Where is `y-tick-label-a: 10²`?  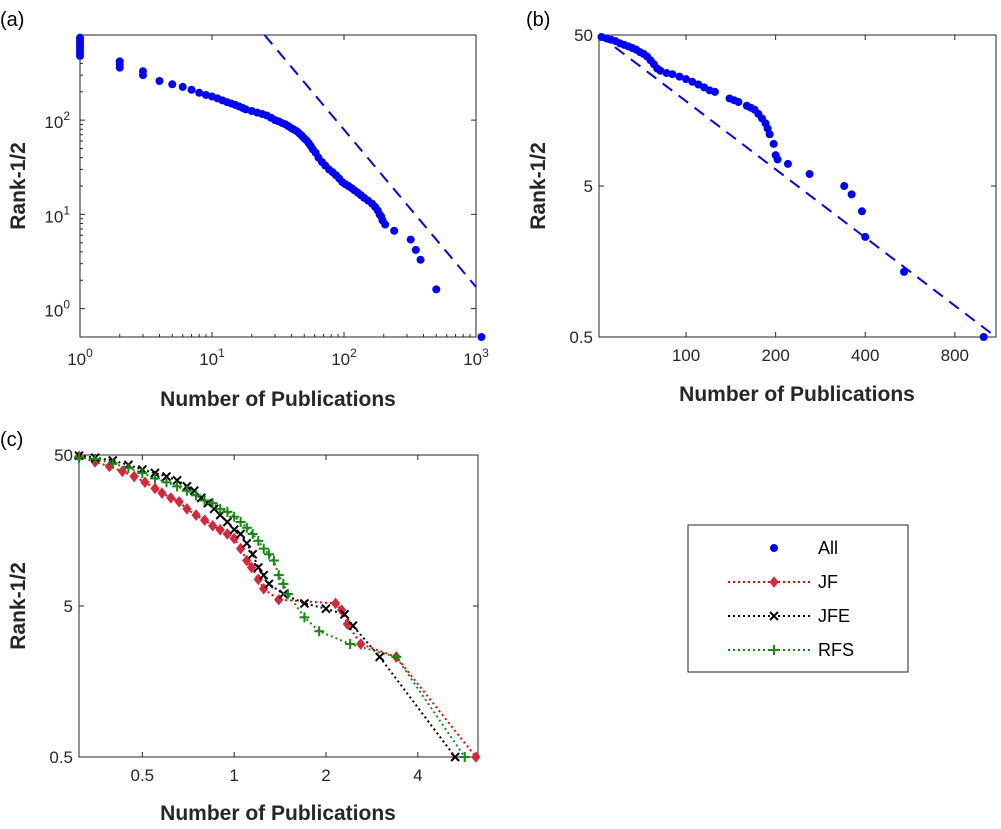
y-tick-label-a: 10² is located at coordinates (57, 120).